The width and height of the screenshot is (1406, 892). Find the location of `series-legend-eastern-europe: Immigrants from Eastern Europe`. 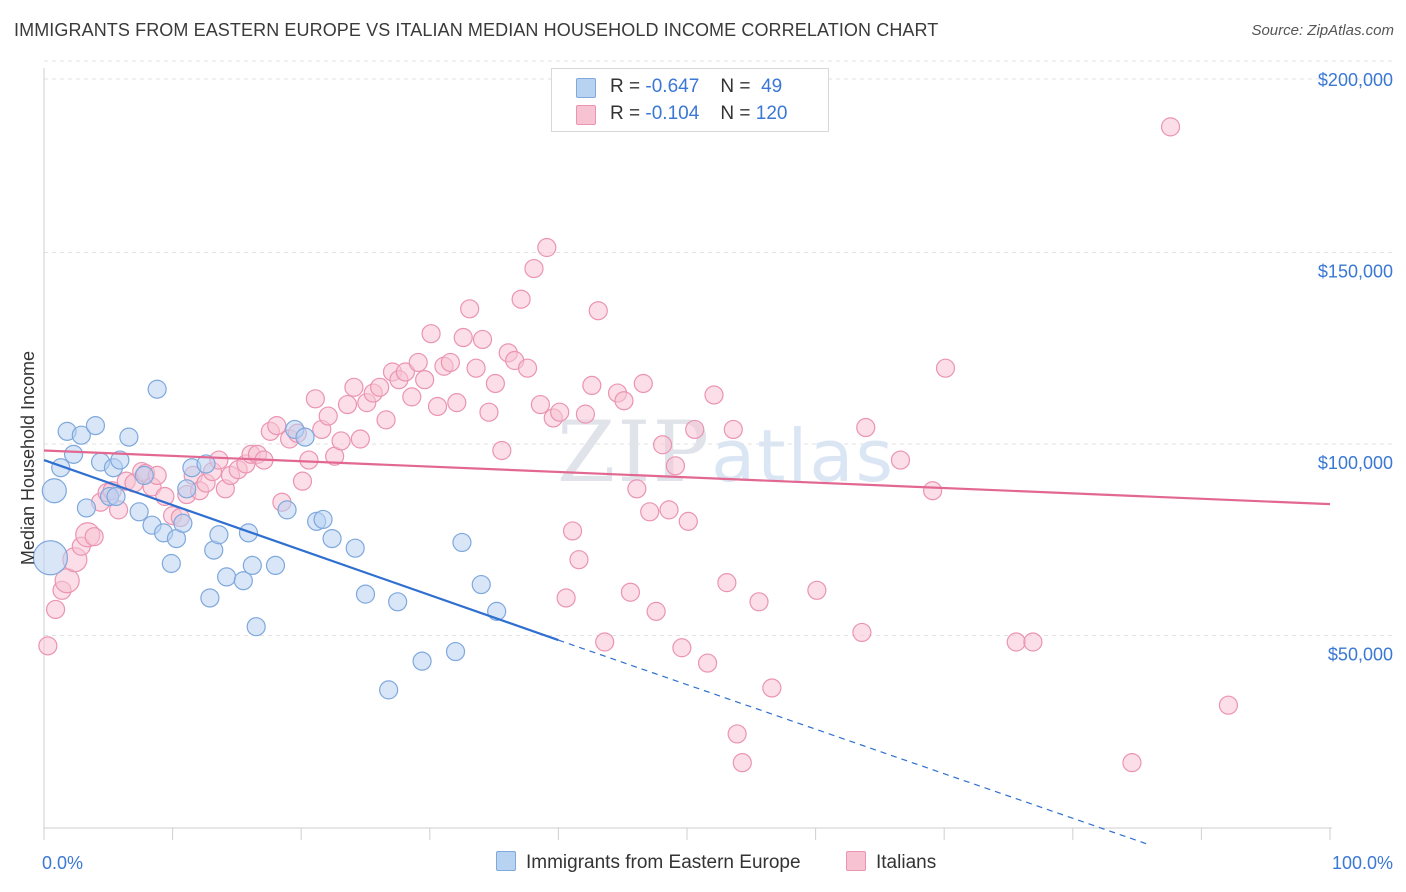

series-legend-eastern-europe: Immigrants from Eastern Europe is located at coordinates (648, 862).